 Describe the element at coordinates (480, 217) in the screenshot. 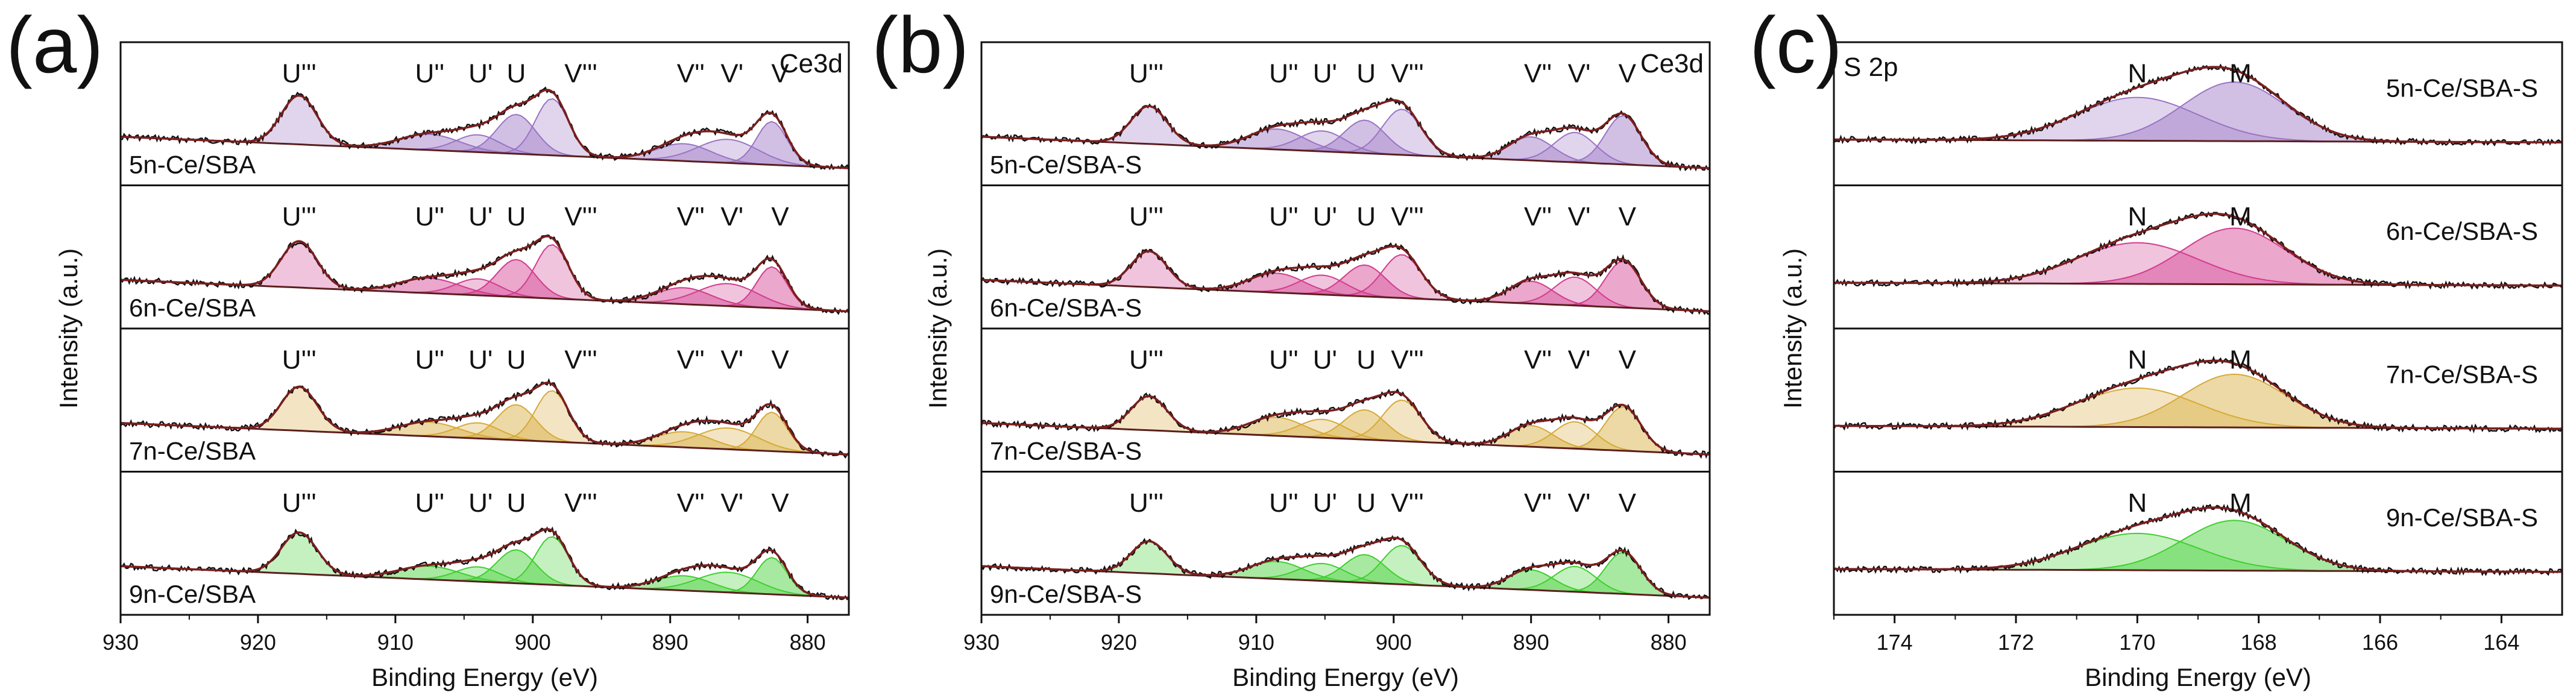

I see `peak-label-a-2-3: U'` at that location.